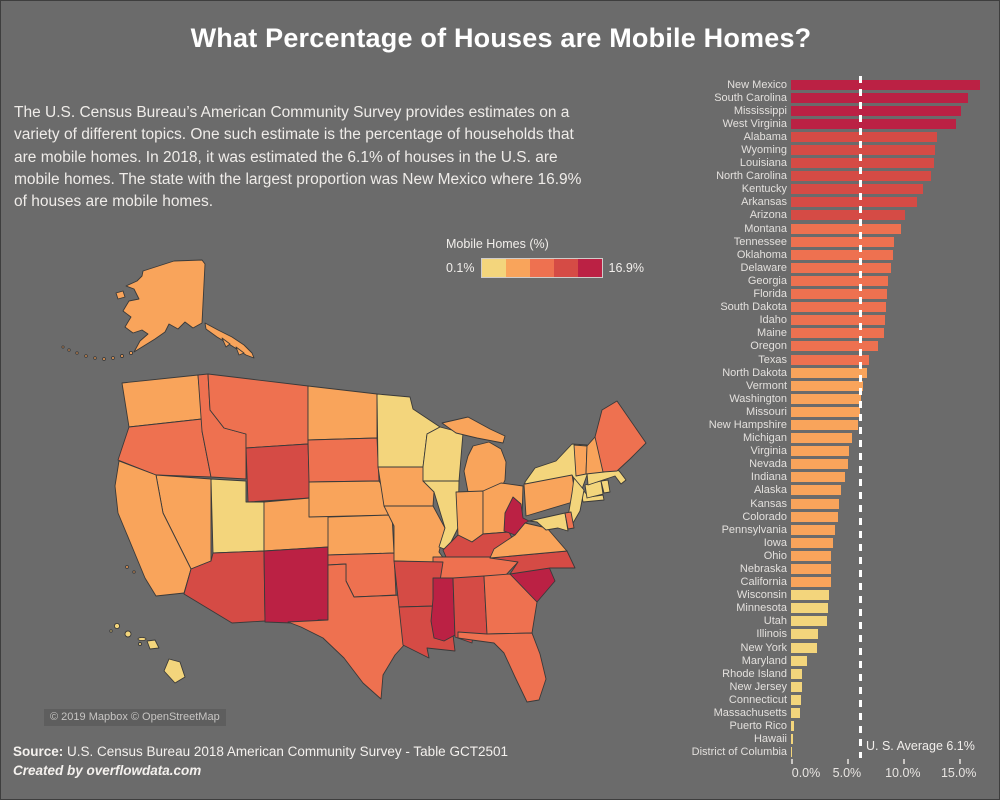 This screenshot has height=800, width=1000. I want to click on state-iowa, so click(406, 486).